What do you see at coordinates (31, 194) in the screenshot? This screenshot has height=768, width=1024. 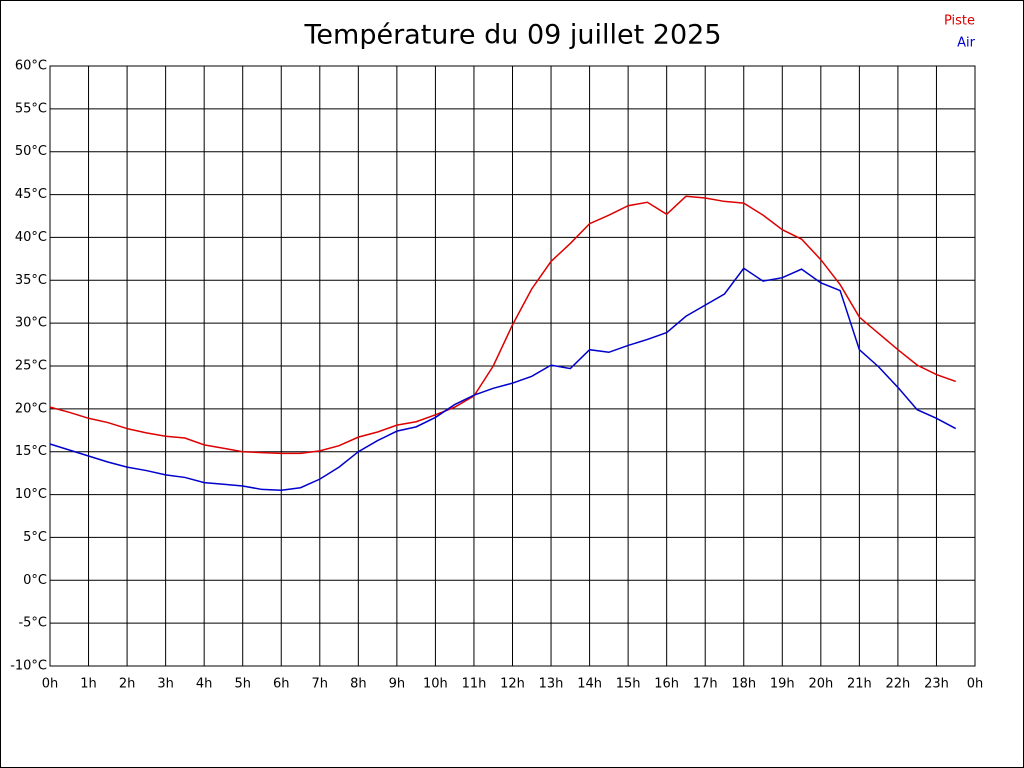 I see `y-tick-label: 45°C` at bounding box center [31, 194].